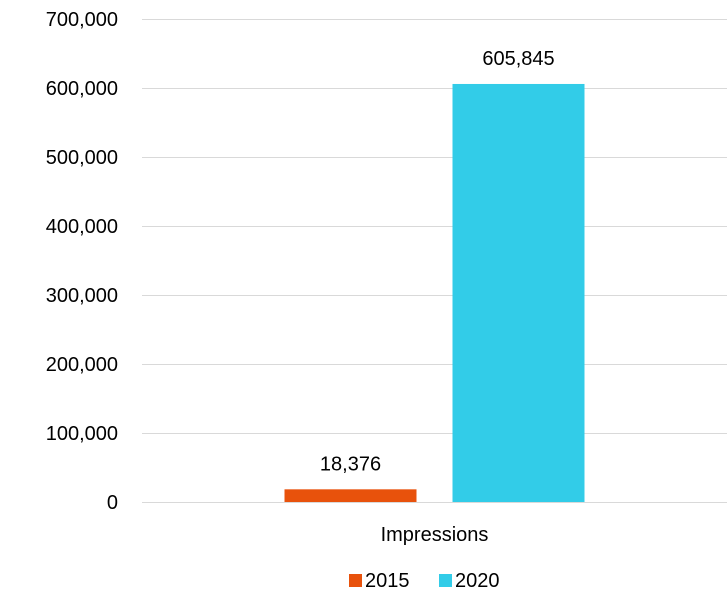 The width and height of the screenshot is (727, 606). Describe the element at coordinates (387, 581) in the screenshot. I see `legend-label-2015: 2015` at that location.